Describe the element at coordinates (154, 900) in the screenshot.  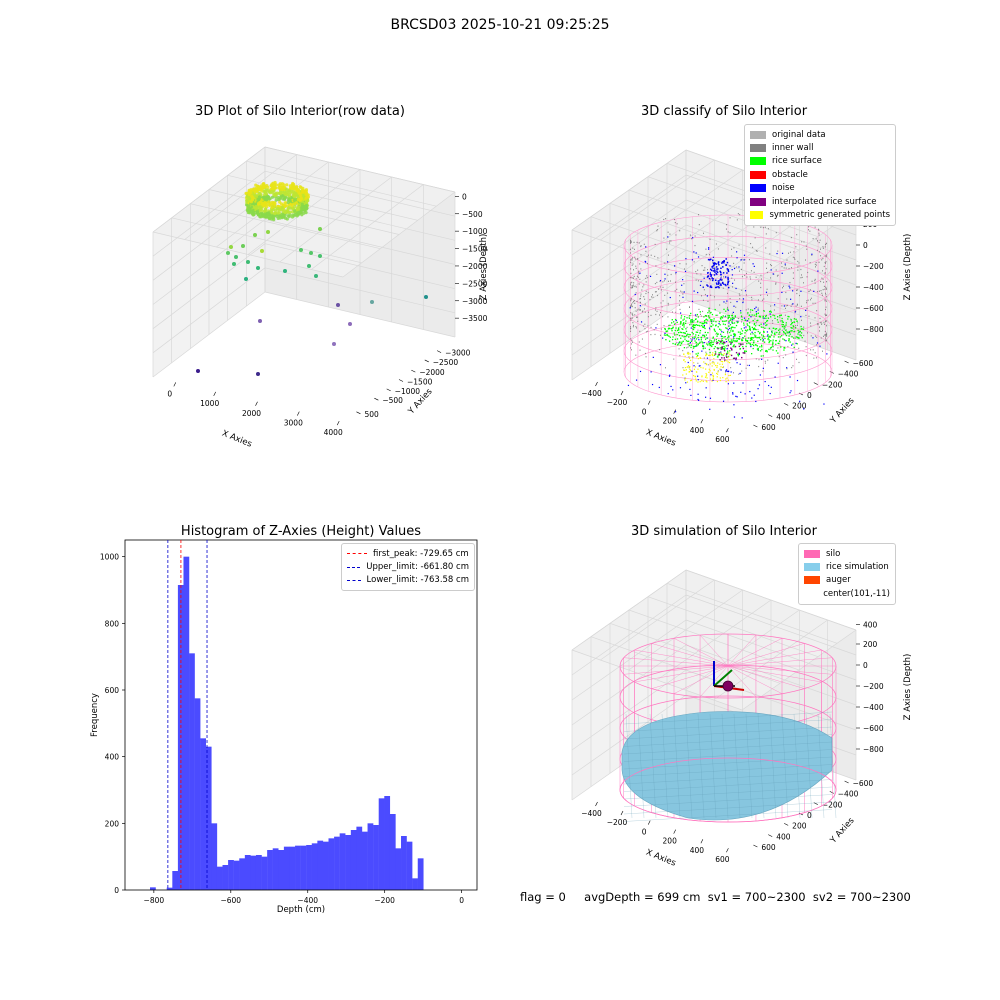
I see `histogram-x-tick-label: −800` at that location.